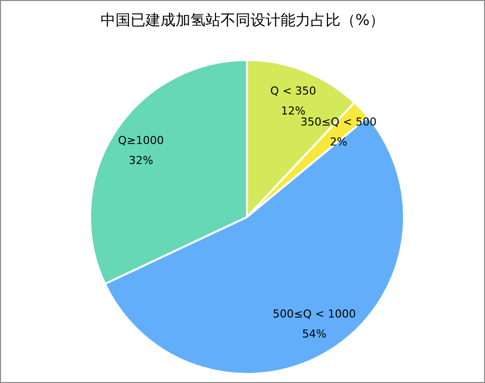 The height and width of the screenshot is (383, 485). Describe the element at coordinates (314, 314) in the screenshot. I see `slice-label: 500≤Q < 1000` at that location.